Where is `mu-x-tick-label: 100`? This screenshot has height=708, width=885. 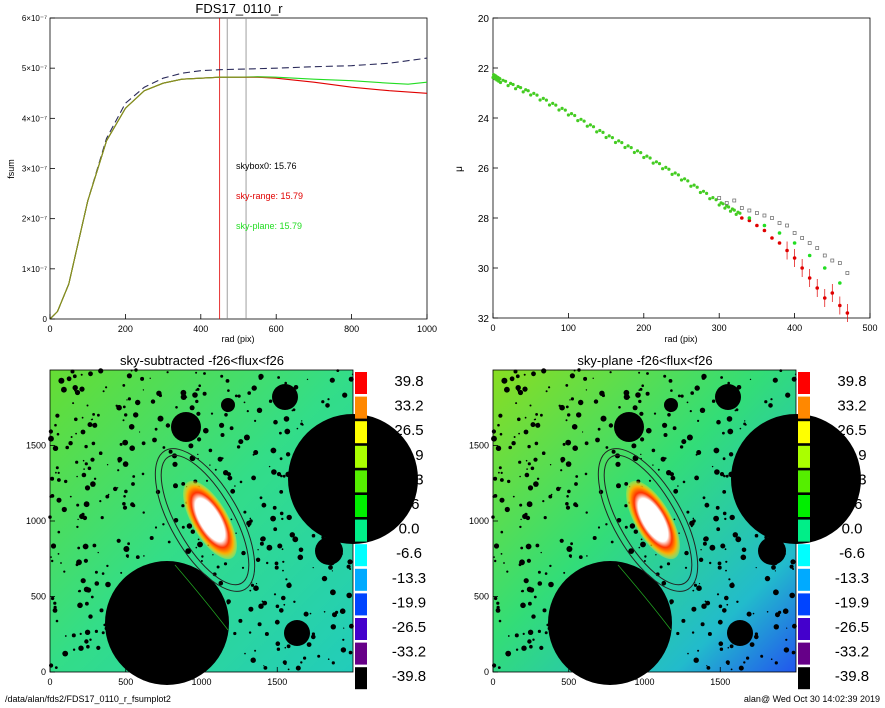 mu-x-tick-label: 100 is located at coordinates (568, 328).